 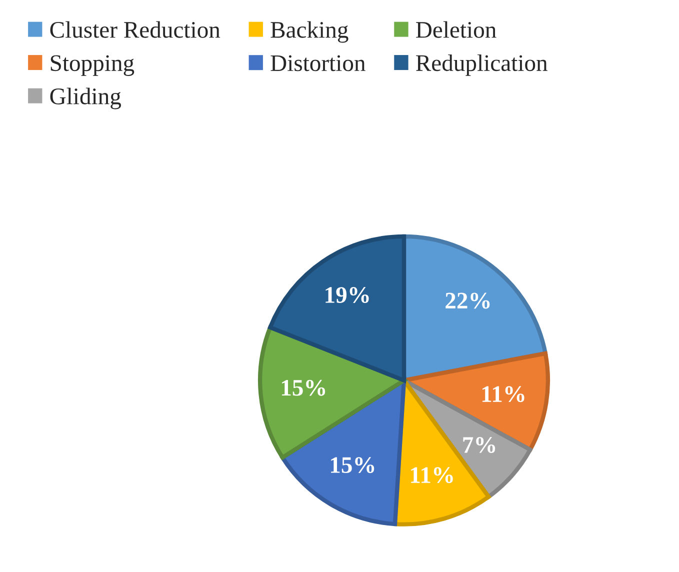 What do you see at coordinates (85, 99) in the screenshot?
I see `legend-label: Gliding` at bounding box center [85, 99].